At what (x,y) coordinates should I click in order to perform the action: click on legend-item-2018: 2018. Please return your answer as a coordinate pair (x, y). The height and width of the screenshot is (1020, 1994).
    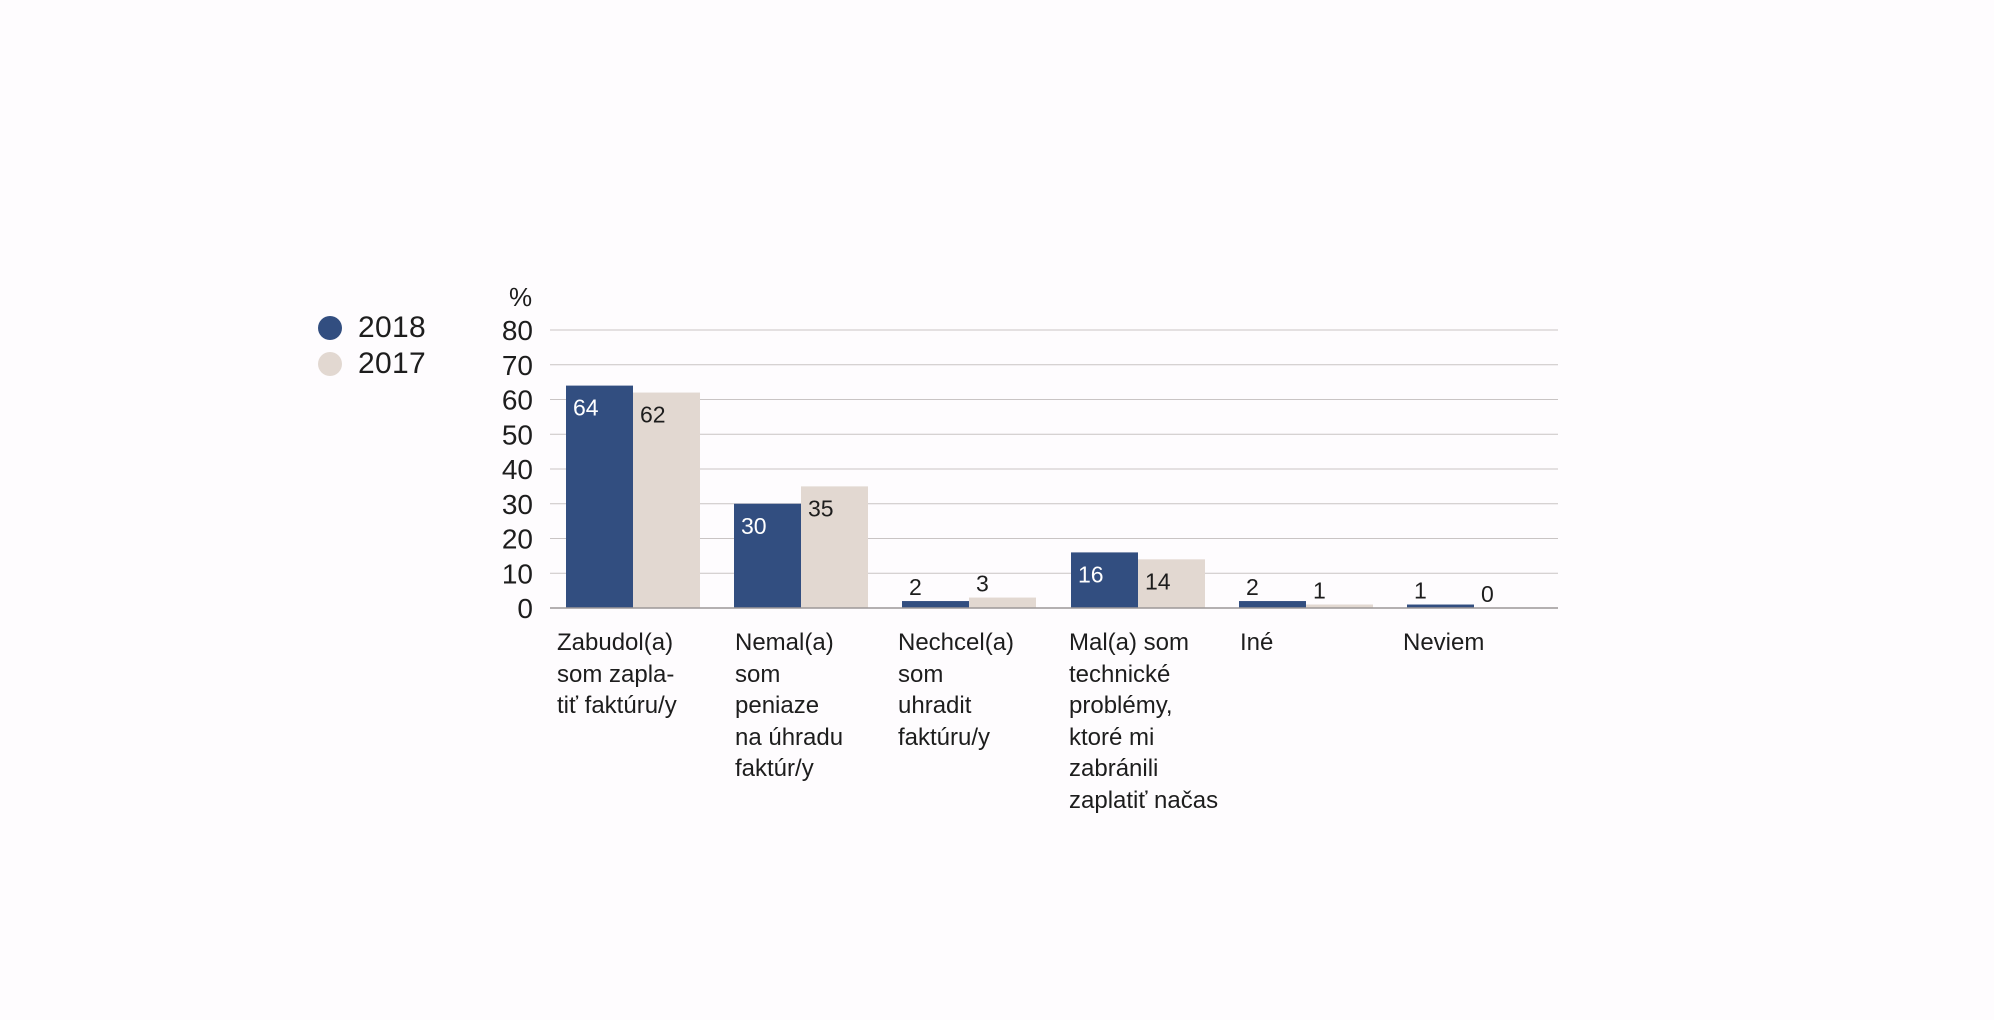
    Looking at the image, I should click on (372, 328).